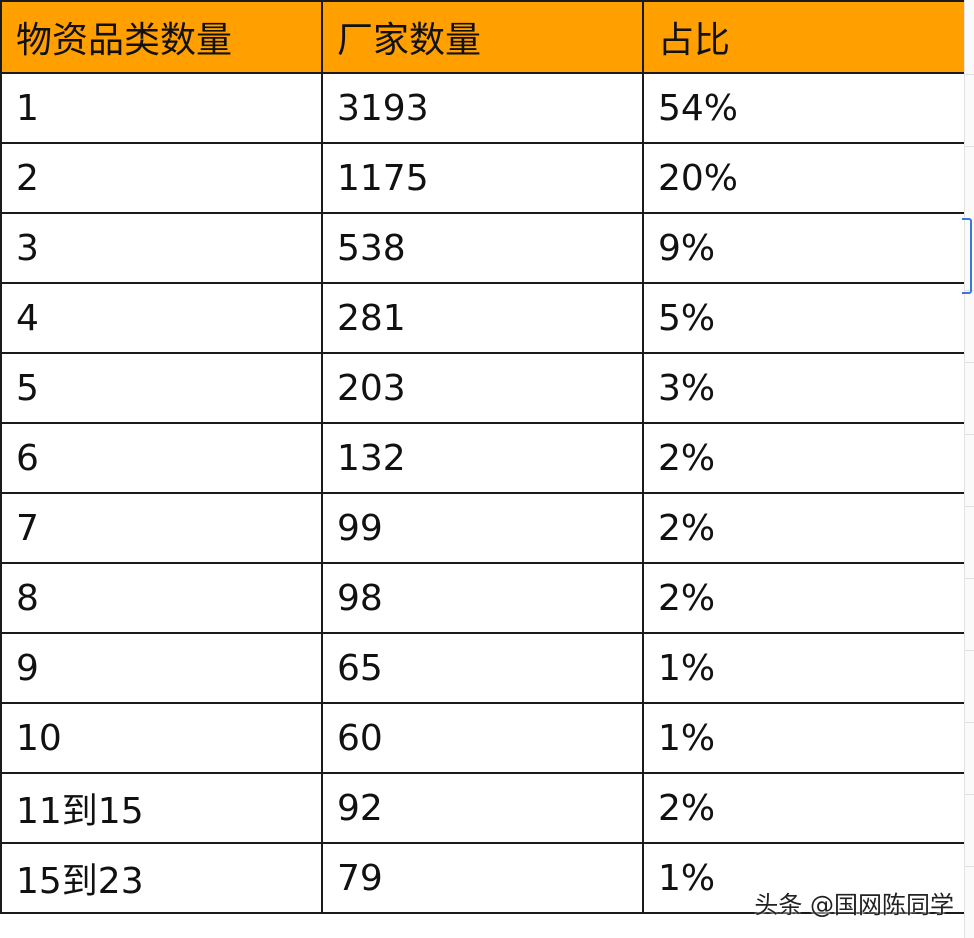 The width and height of the screenshot is (974, 938). Describe the element at coordinates (804, 37) in the screenshot. I see `header-cell-ratio: 占比` at that location.